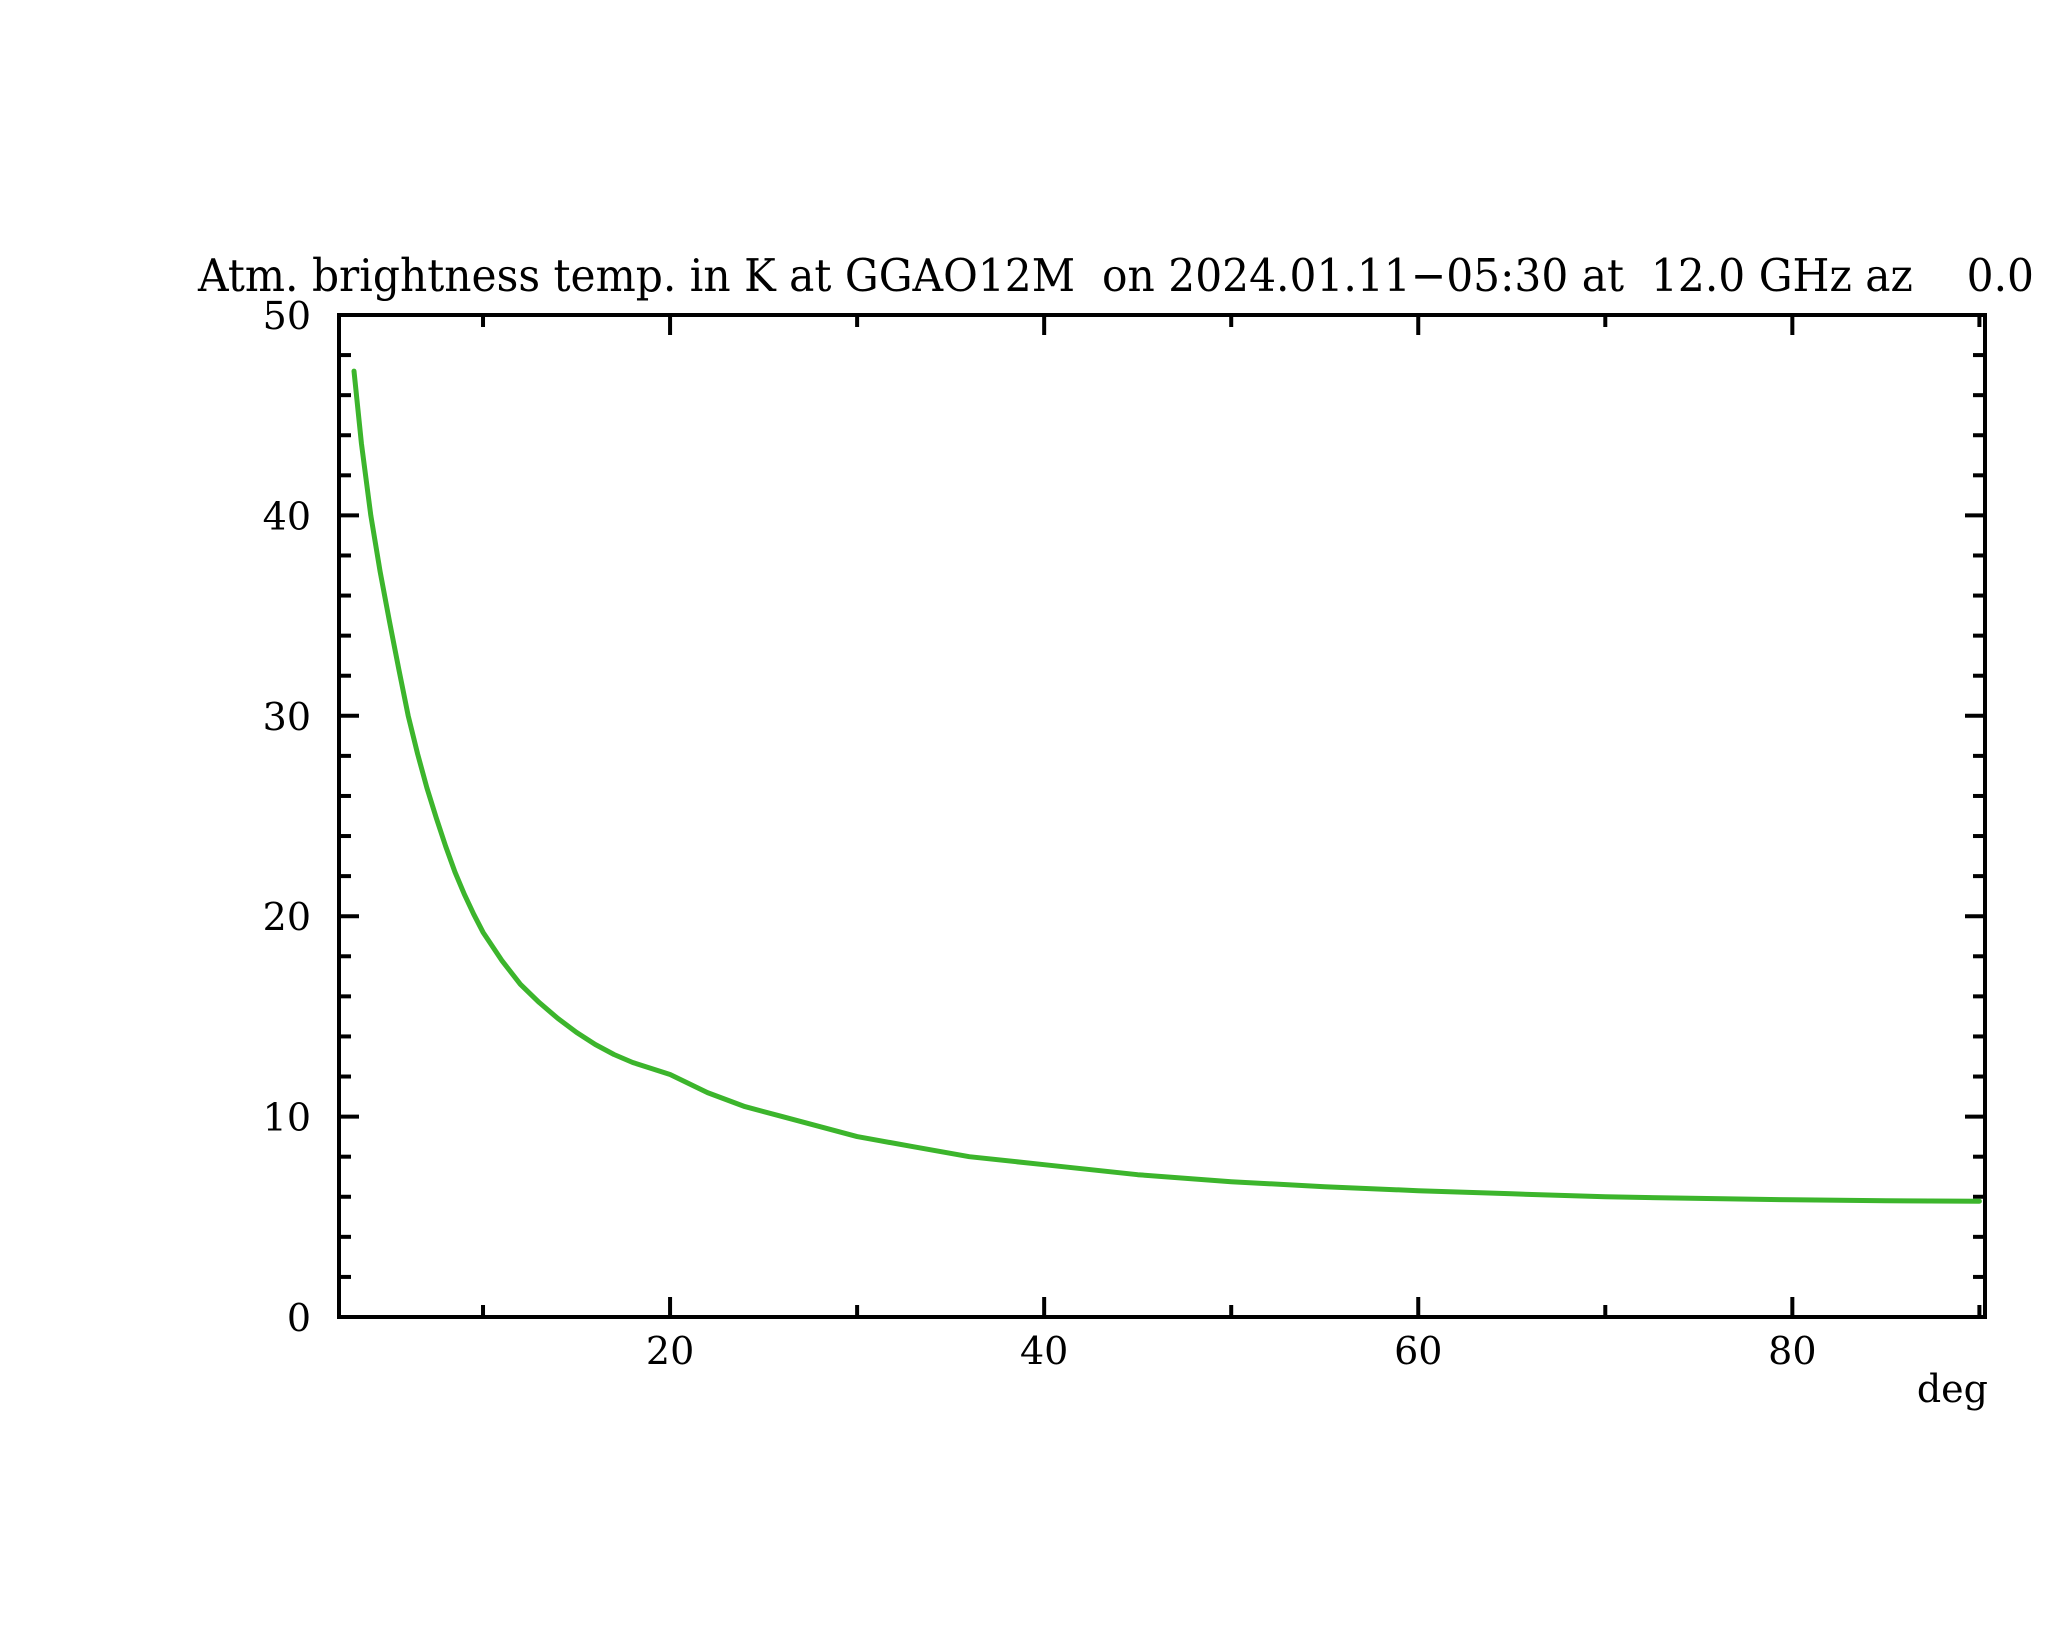 The image size is (2048, 1635). What do you see at coordinates (1231, 1351) in the screenshot?
I see `x-axis-tick-labels: 20 40 60 80` at bounding box center [1231, 1351].